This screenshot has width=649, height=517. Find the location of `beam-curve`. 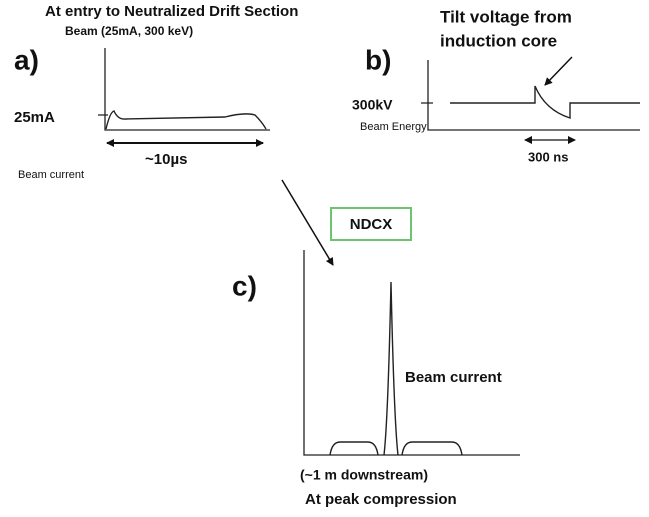

beam-curve is located at coordinates (186, 120).